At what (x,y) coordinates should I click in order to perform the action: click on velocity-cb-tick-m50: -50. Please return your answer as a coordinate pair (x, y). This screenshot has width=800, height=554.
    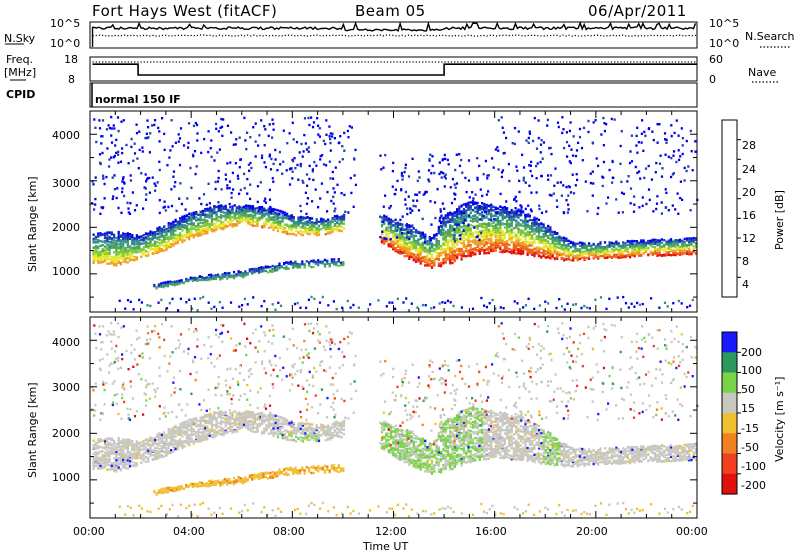
    Looking at the image, I should click on (750, 447).